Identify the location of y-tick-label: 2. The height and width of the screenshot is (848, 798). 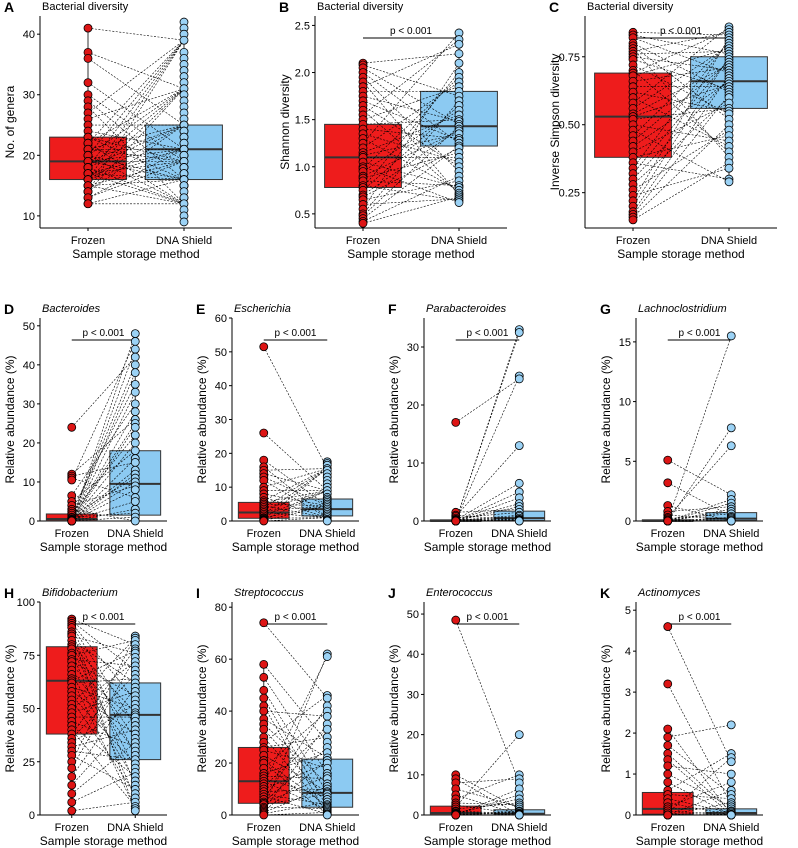
(628, 734).